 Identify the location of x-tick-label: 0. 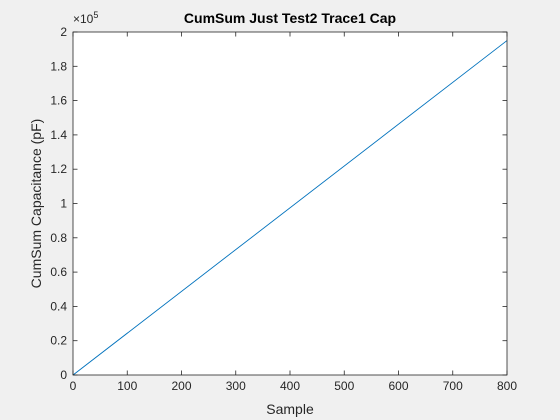
(73, 386).